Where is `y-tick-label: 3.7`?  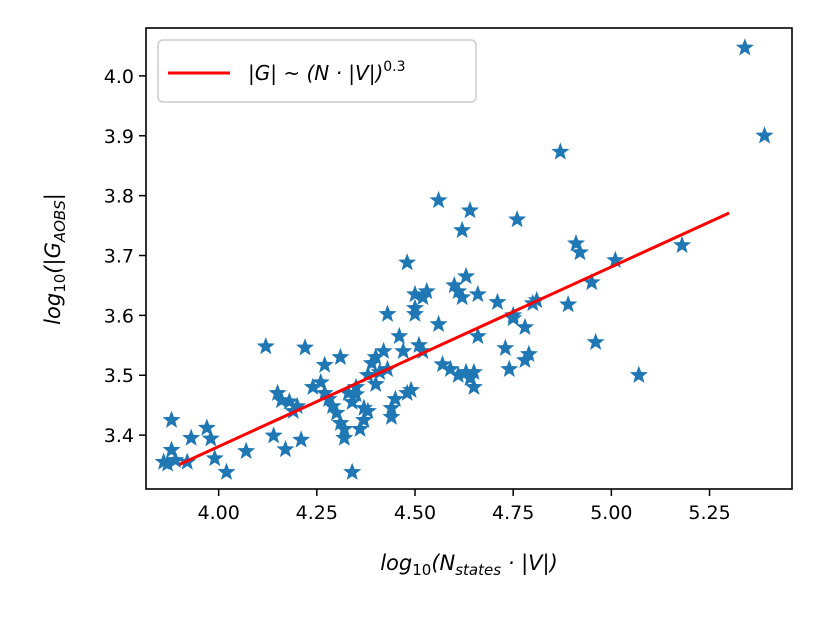 y-tick-label: 3.7 is located at coordinates (119, 257).